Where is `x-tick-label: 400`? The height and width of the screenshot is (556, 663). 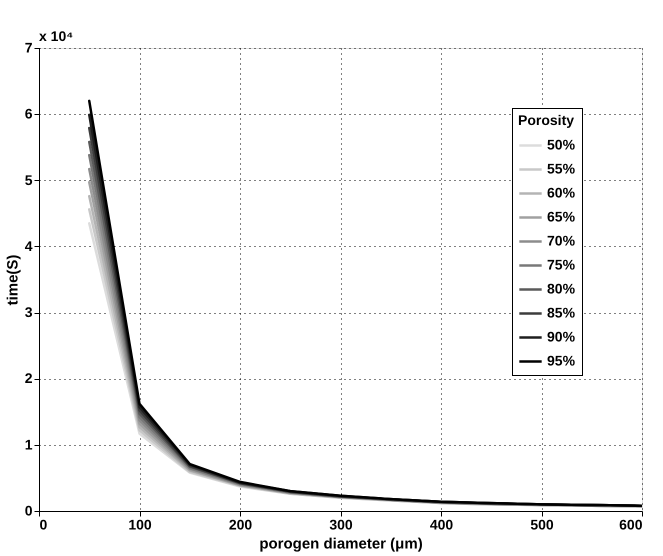 x-tick-label: 400 is located at coordinates (442, 524).